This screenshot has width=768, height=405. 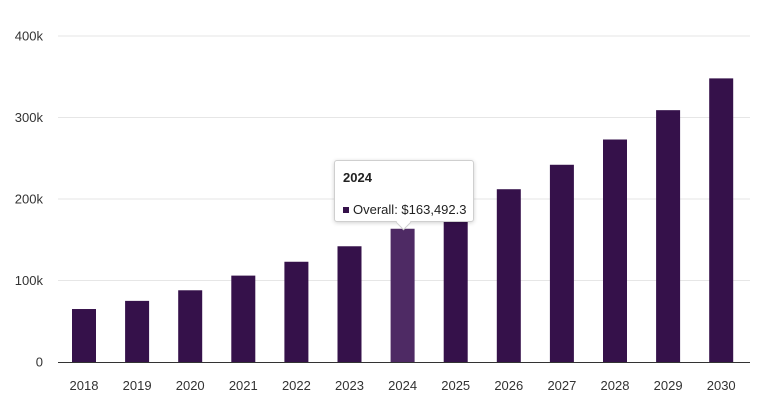 I want to click on y-tick-label: 200k, so click(x=29, y=199).